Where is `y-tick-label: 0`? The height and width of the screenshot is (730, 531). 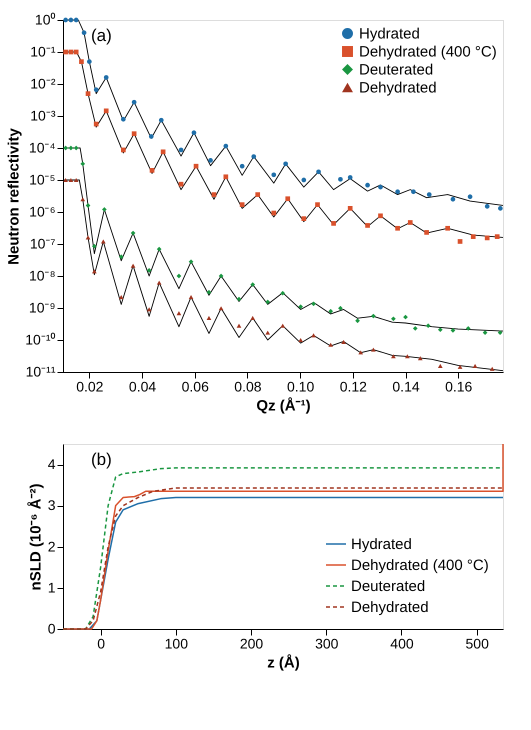
y-tick-label: 0 is located at coordinates (52, 628).